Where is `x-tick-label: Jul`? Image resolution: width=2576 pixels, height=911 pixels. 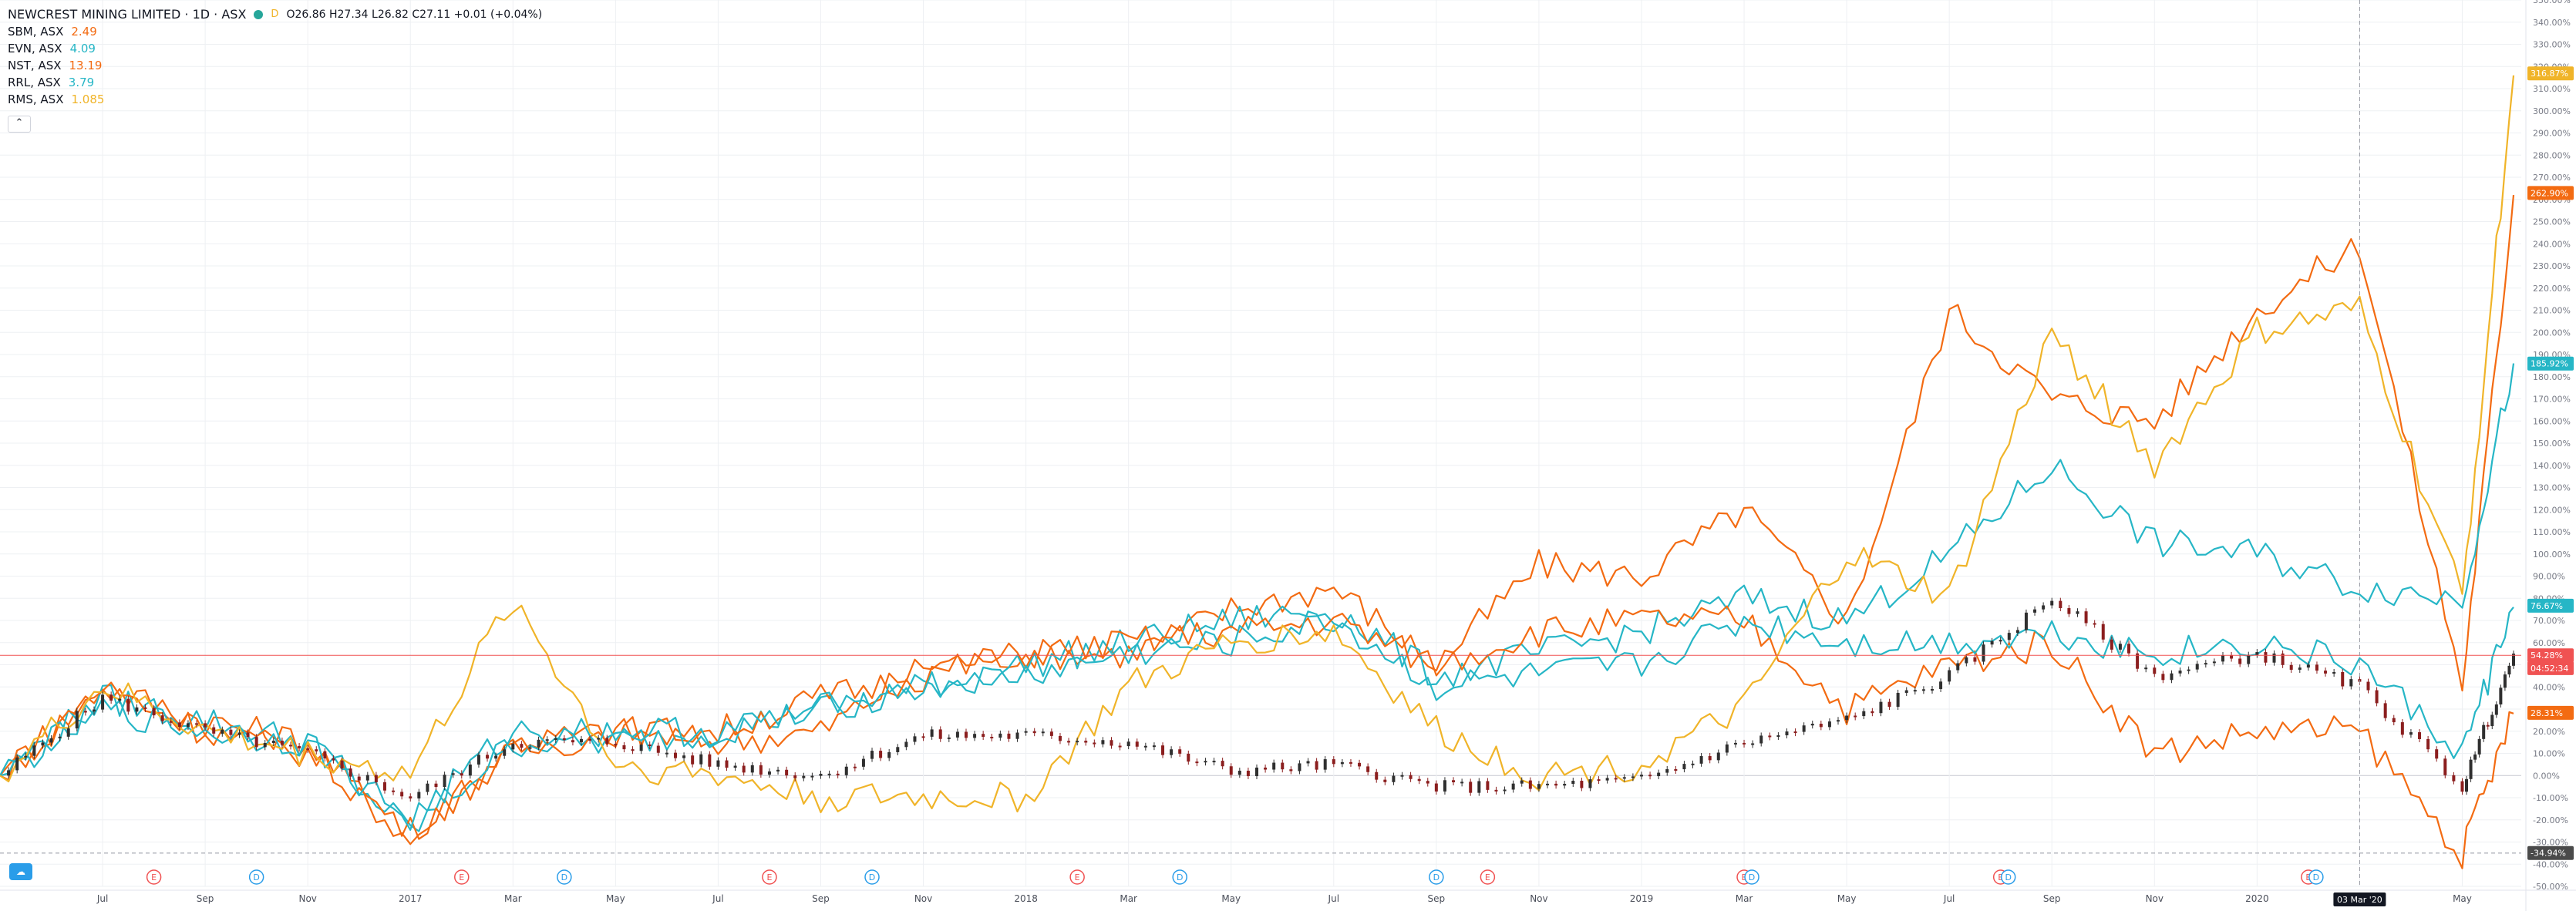
x-tick-label: Jul is located at coordinates (717, 898).